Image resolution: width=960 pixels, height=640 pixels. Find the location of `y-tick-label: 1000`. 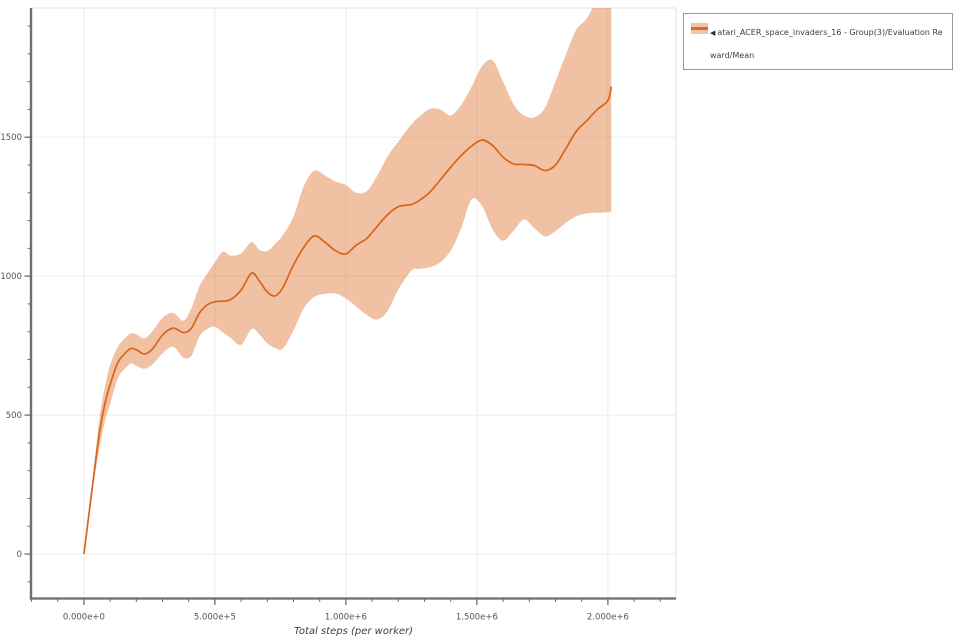

y-tick-label: 1000 is located at coordinates (11, 277).